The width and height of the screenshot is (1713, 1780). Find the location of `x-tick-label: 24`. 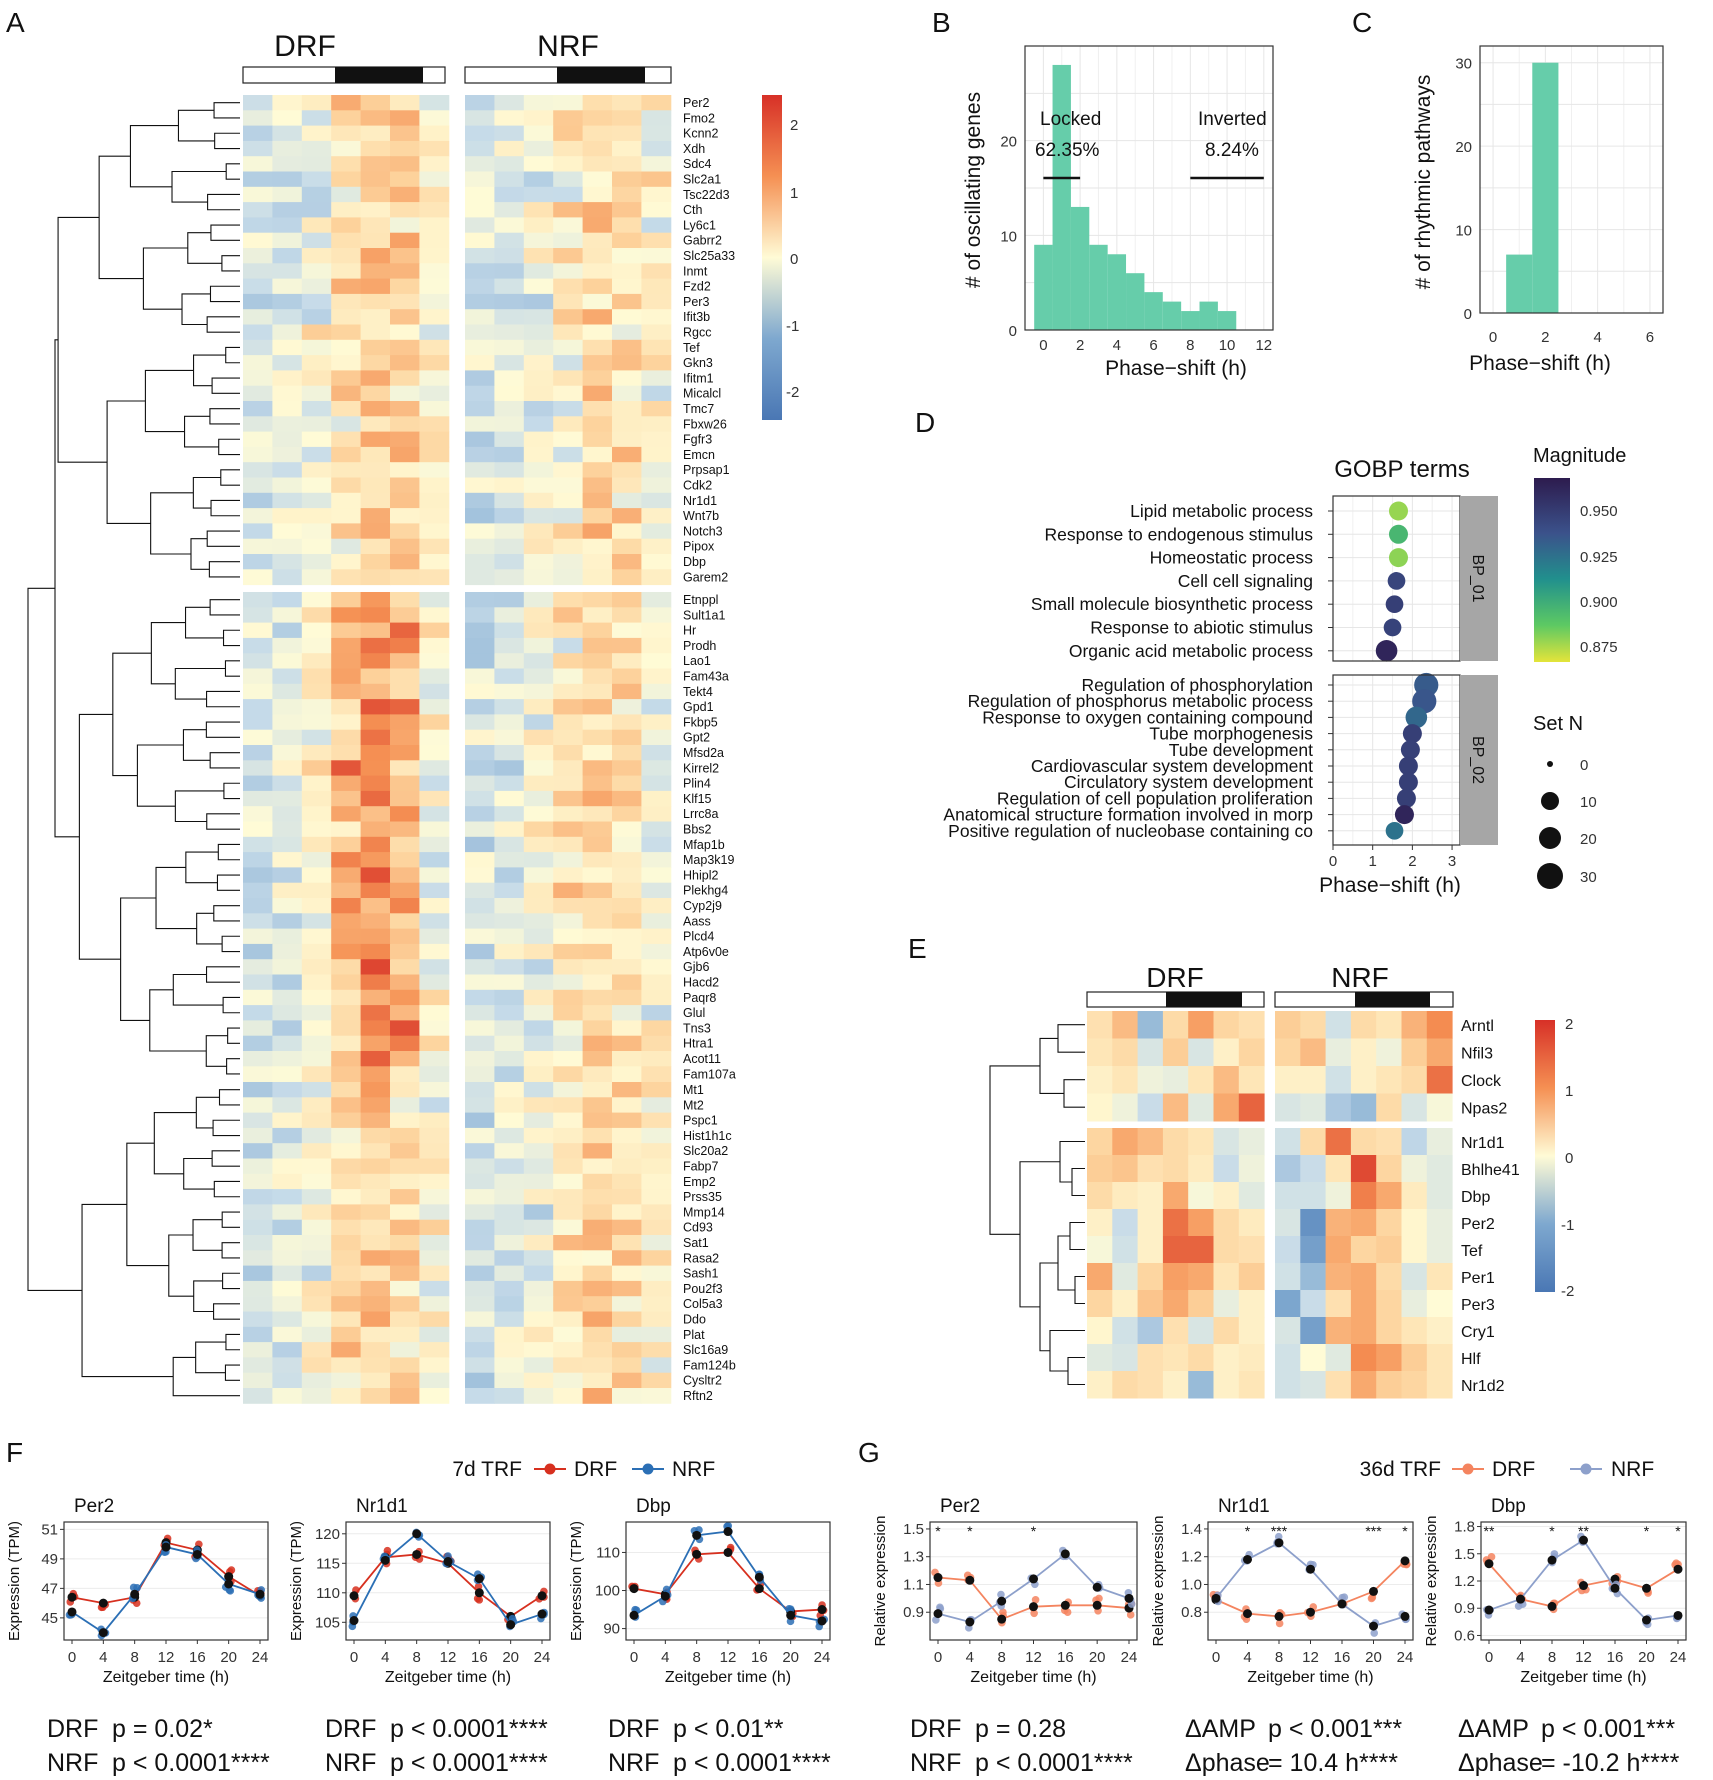

x-tick-label: 24 is located at coordinates (260, 1657).